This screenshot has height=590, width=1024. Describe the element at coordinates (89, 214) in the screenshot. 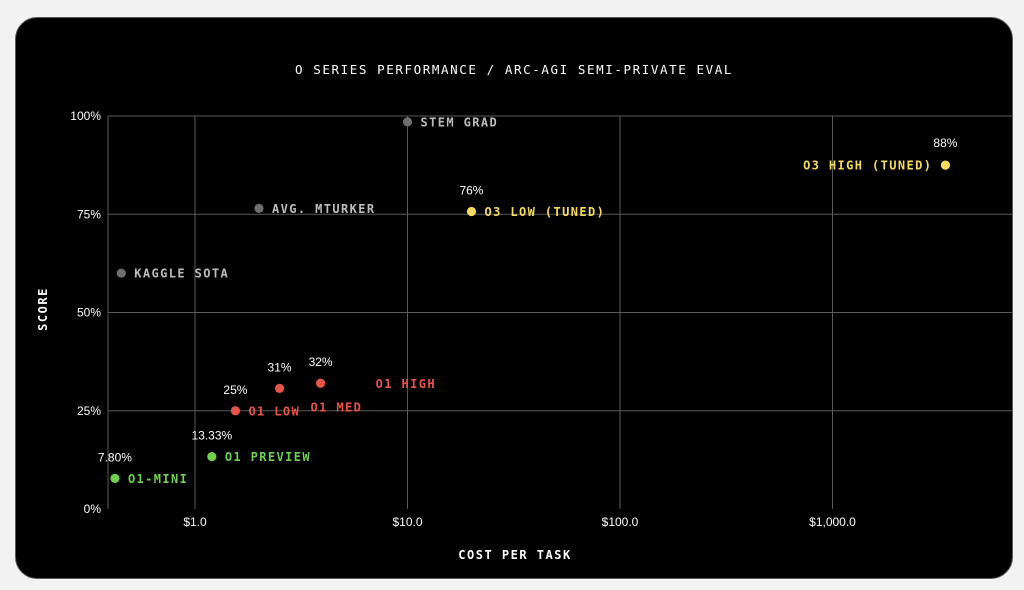

I see `y-tick-label: 75%` at that location.